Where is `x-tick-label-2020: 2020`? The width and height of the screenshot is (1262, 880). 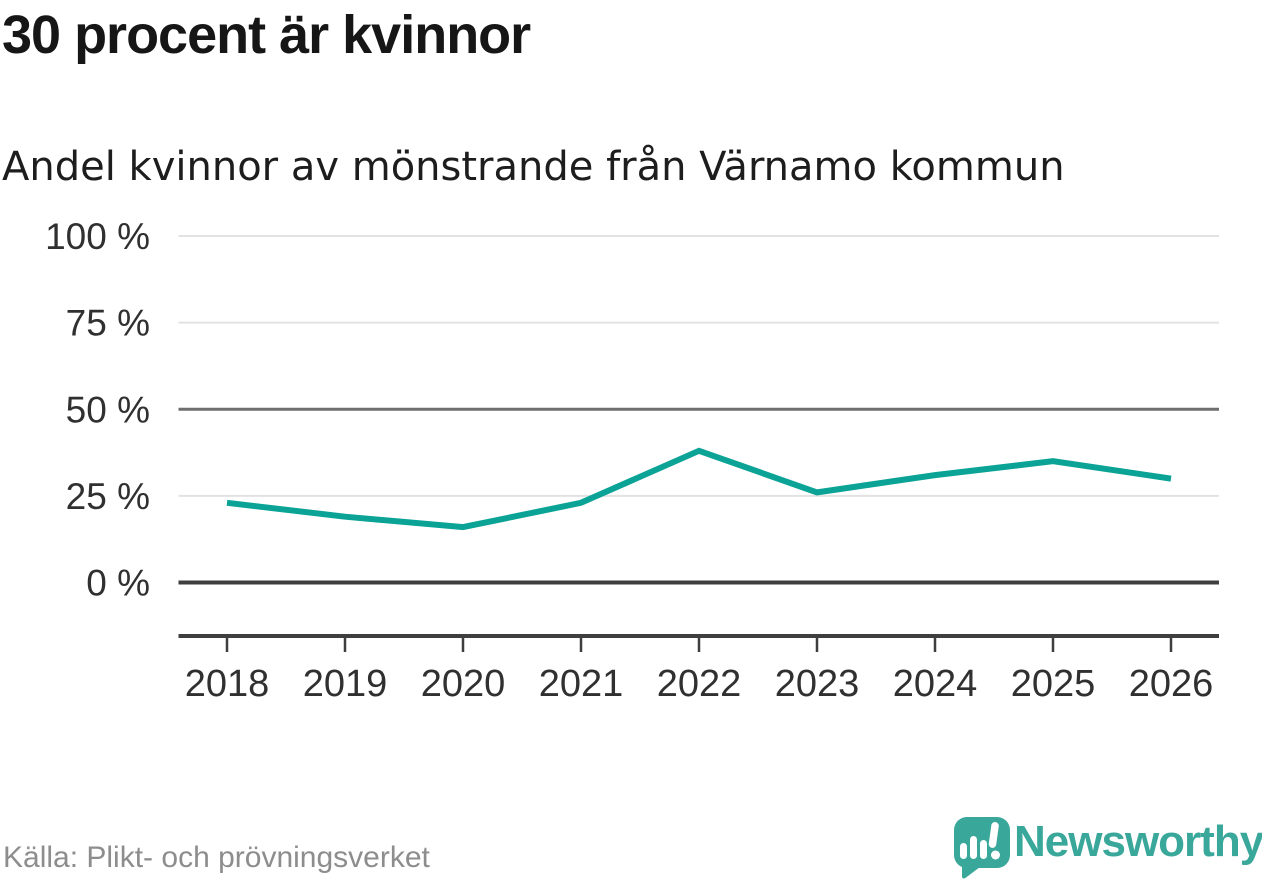 x-tick-label-2020: 2020 is located at coordinates (463, 684).